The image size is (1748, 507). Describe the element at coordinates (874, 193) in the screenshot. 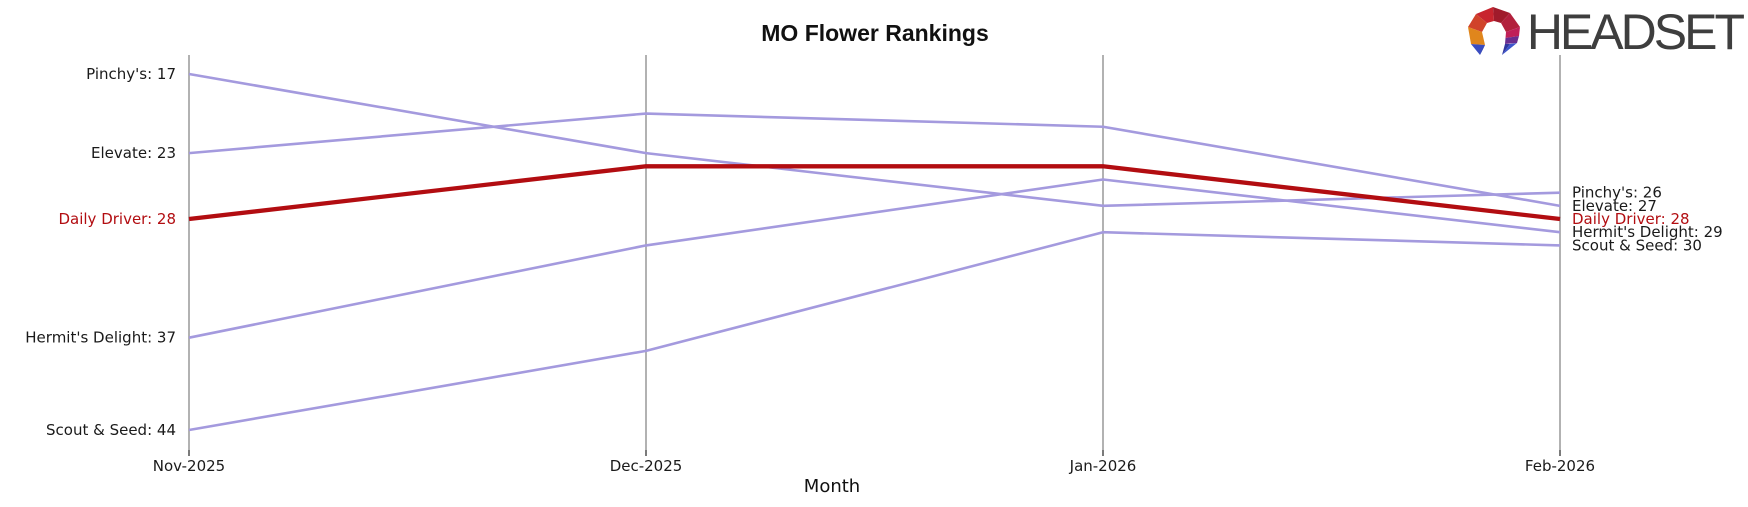

I see `series-line-daily-driver` at that location.